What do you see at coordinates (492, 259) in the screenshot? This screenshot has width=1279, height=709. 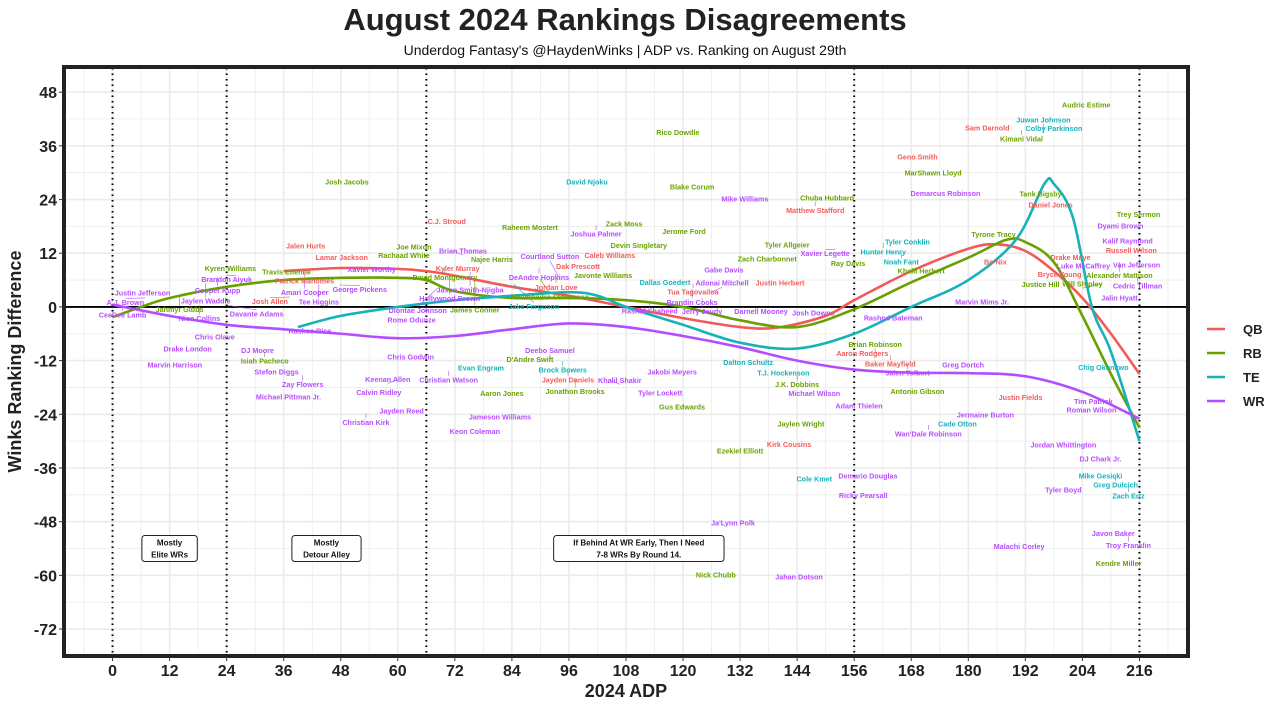 I see `player-label: Najee Harris` at bounding box center [492, 259].